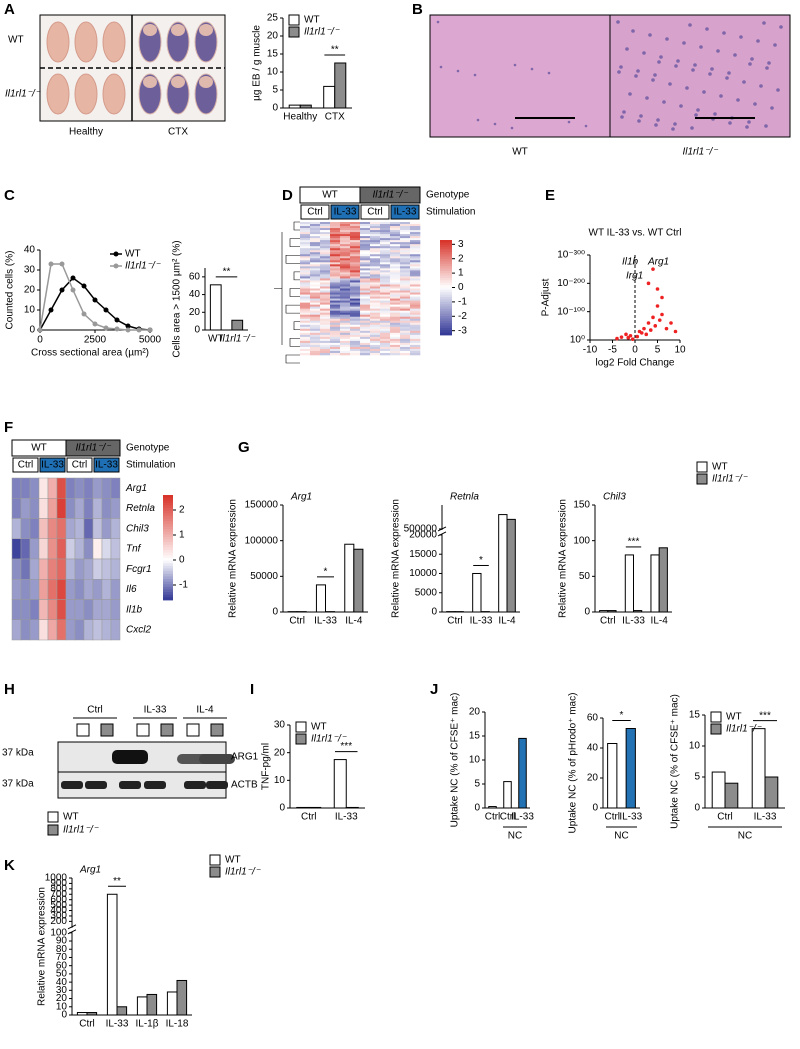 The image size is (800, 1049). What do you see at coordinates (697, 808) in the screenshot?
I see `y-tick-label: 0` at bounding box center [697, 808].